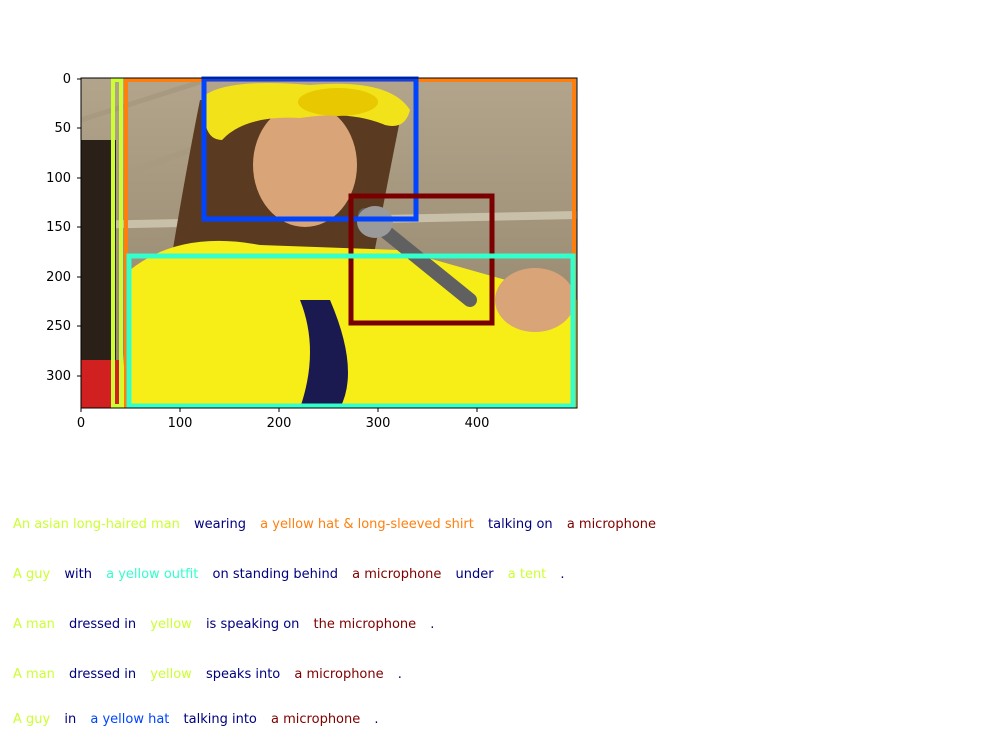 Image resolution: width=1000 pixels, height=730 pixels. What do you see at coordinates (58, 376) in the screenshot?
I see `y-tick-label: 300` at bounding box center [58, 376].